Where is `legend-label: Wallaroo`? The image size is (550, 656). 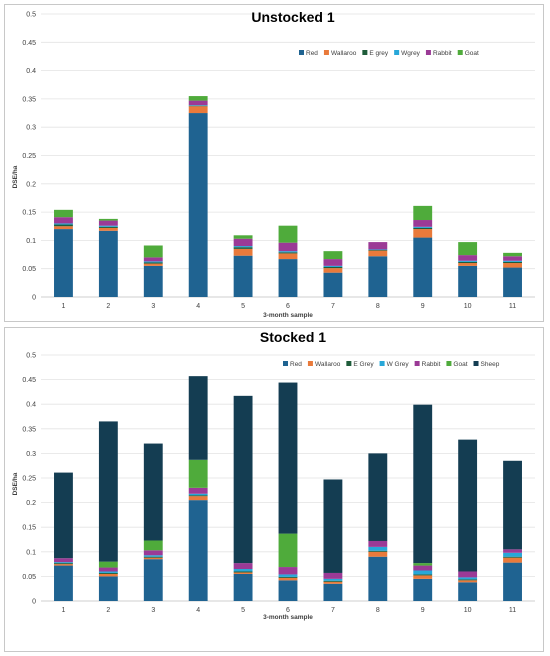 legend-label: Wallaroo is located at coordinates (344, 53).